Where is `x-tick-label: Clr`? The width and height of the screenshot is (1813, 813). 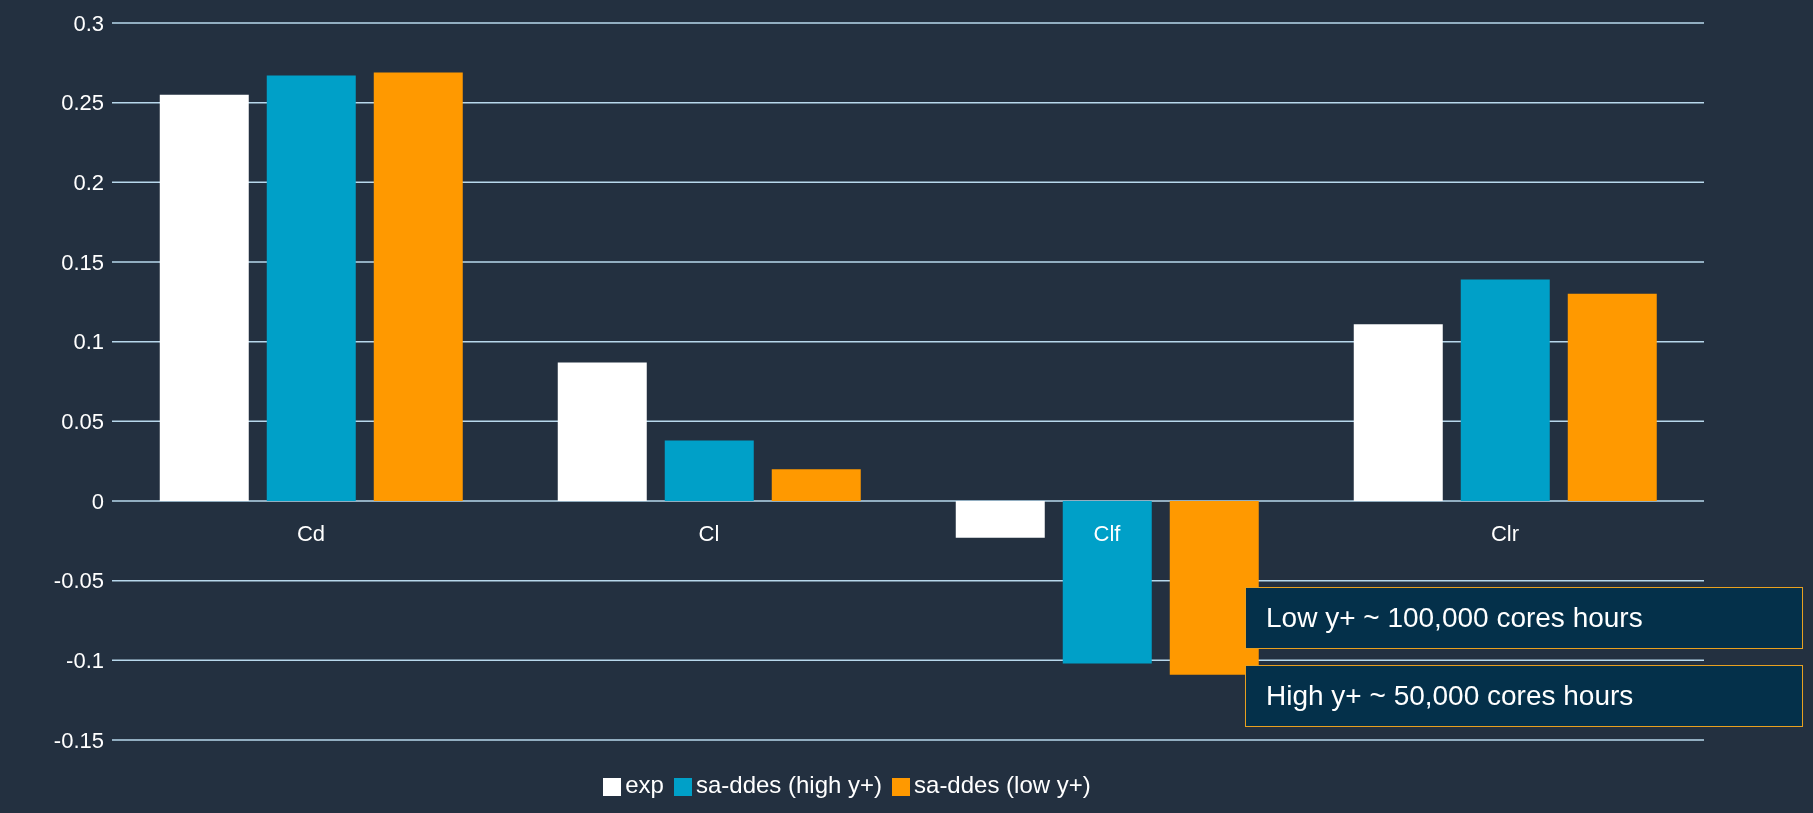
x-tick-label: Clr is located at coordinates (1505, 533).